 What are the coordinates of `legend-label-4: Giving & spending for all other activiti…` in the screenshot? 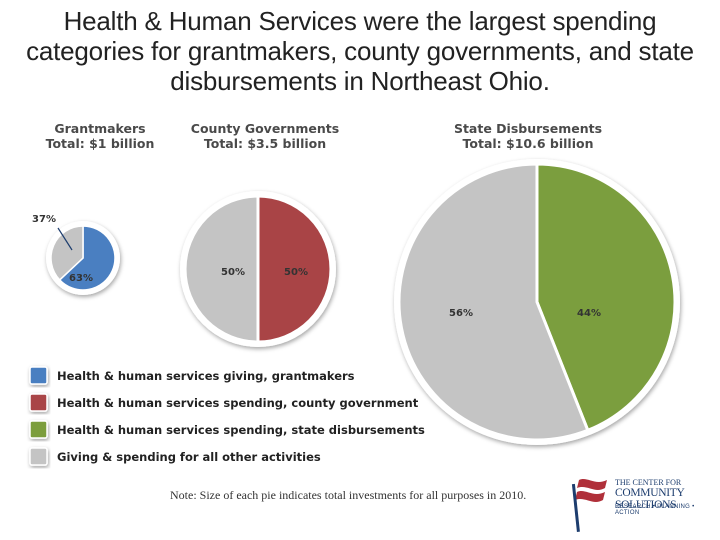 It's located at (189, 457).